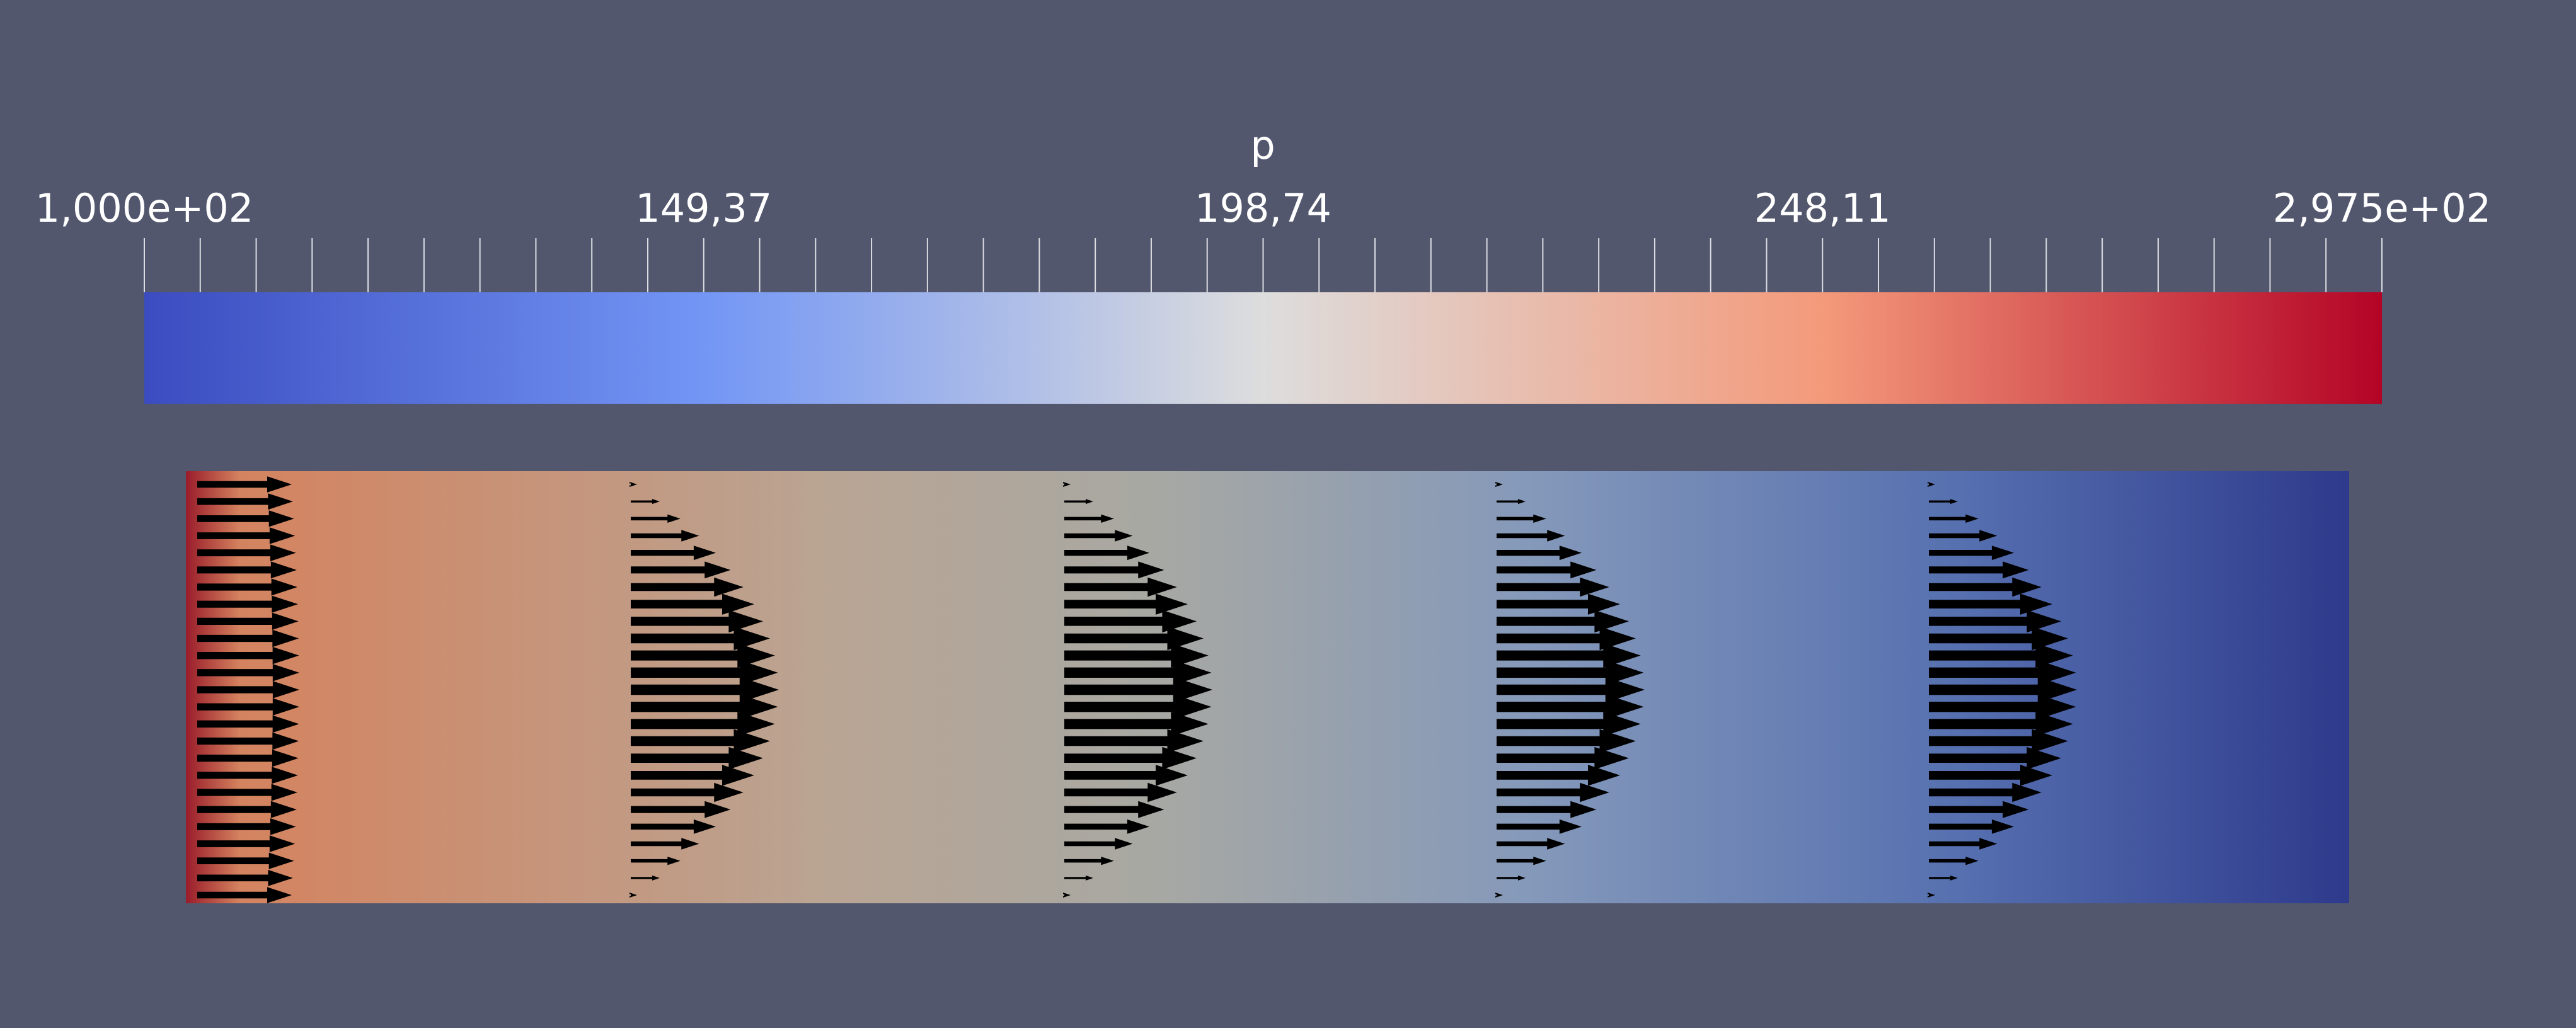 Image resolution: width=2576 pixels, height=1028 pixels. I want to click on legend-label: 1,000e+02, so click(144, 208).